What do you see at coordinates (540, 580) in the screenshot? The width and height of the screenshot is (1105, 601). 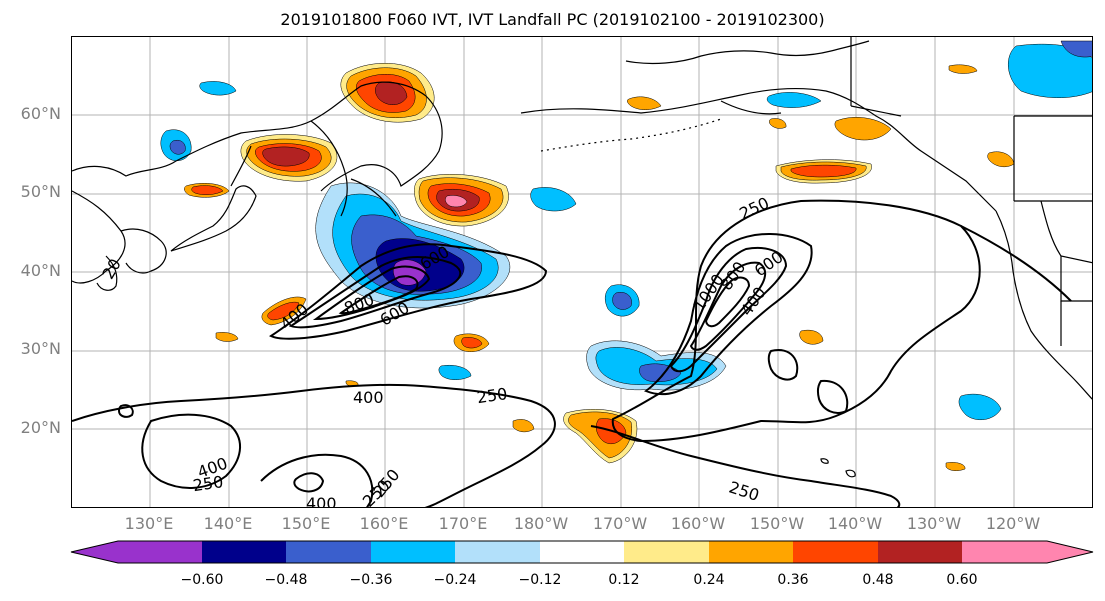 I see `colorbar-tick: −0.12` at bounding box center [540, 580].